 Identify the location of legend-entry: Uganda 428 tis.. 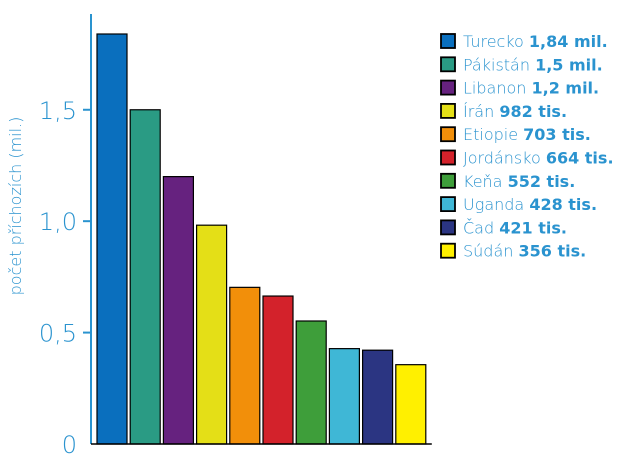
(530, 204).